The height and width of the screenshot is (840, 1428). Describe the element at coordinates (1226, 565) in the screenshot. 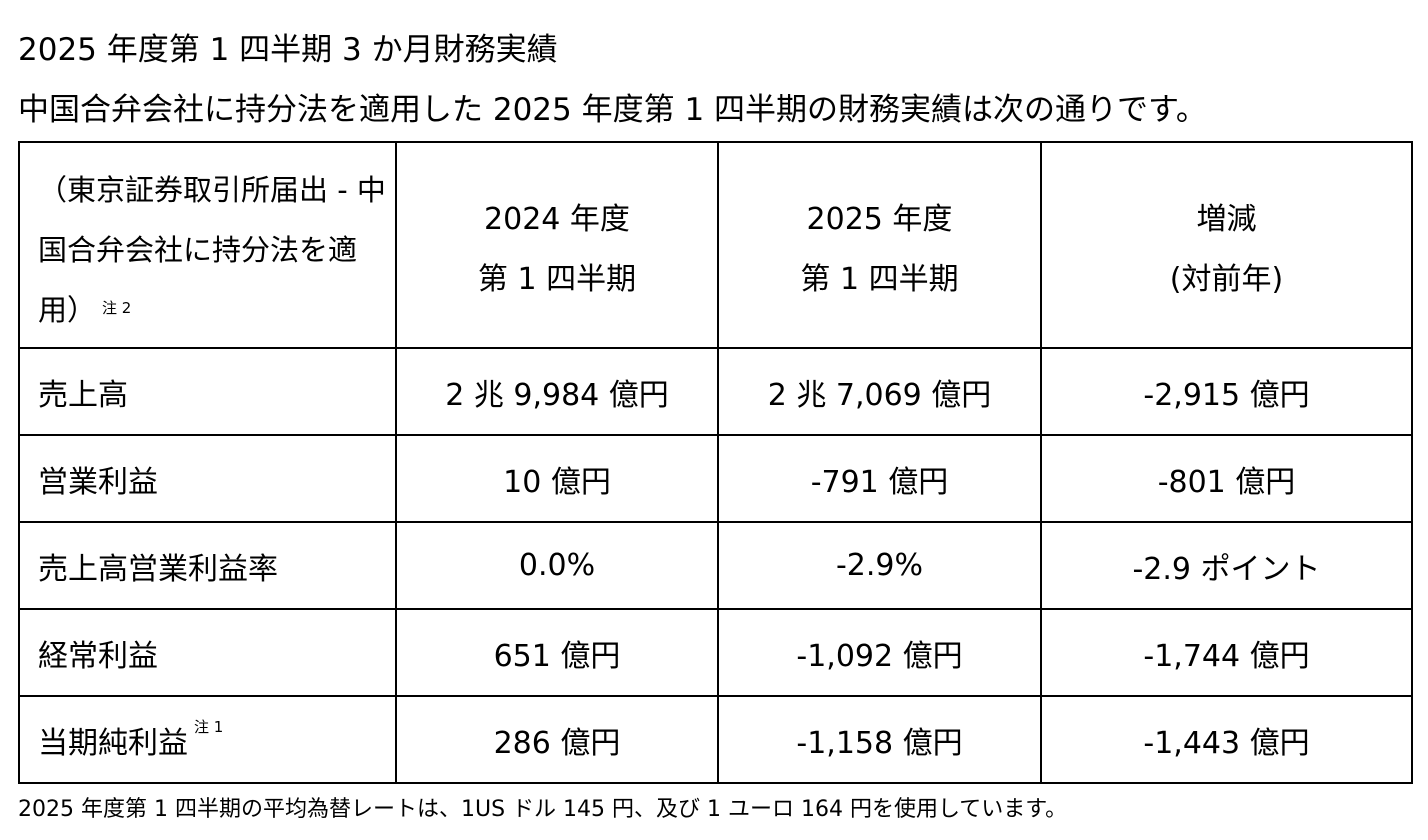

I see `cell-change: -2.9 ポイント` at that location.